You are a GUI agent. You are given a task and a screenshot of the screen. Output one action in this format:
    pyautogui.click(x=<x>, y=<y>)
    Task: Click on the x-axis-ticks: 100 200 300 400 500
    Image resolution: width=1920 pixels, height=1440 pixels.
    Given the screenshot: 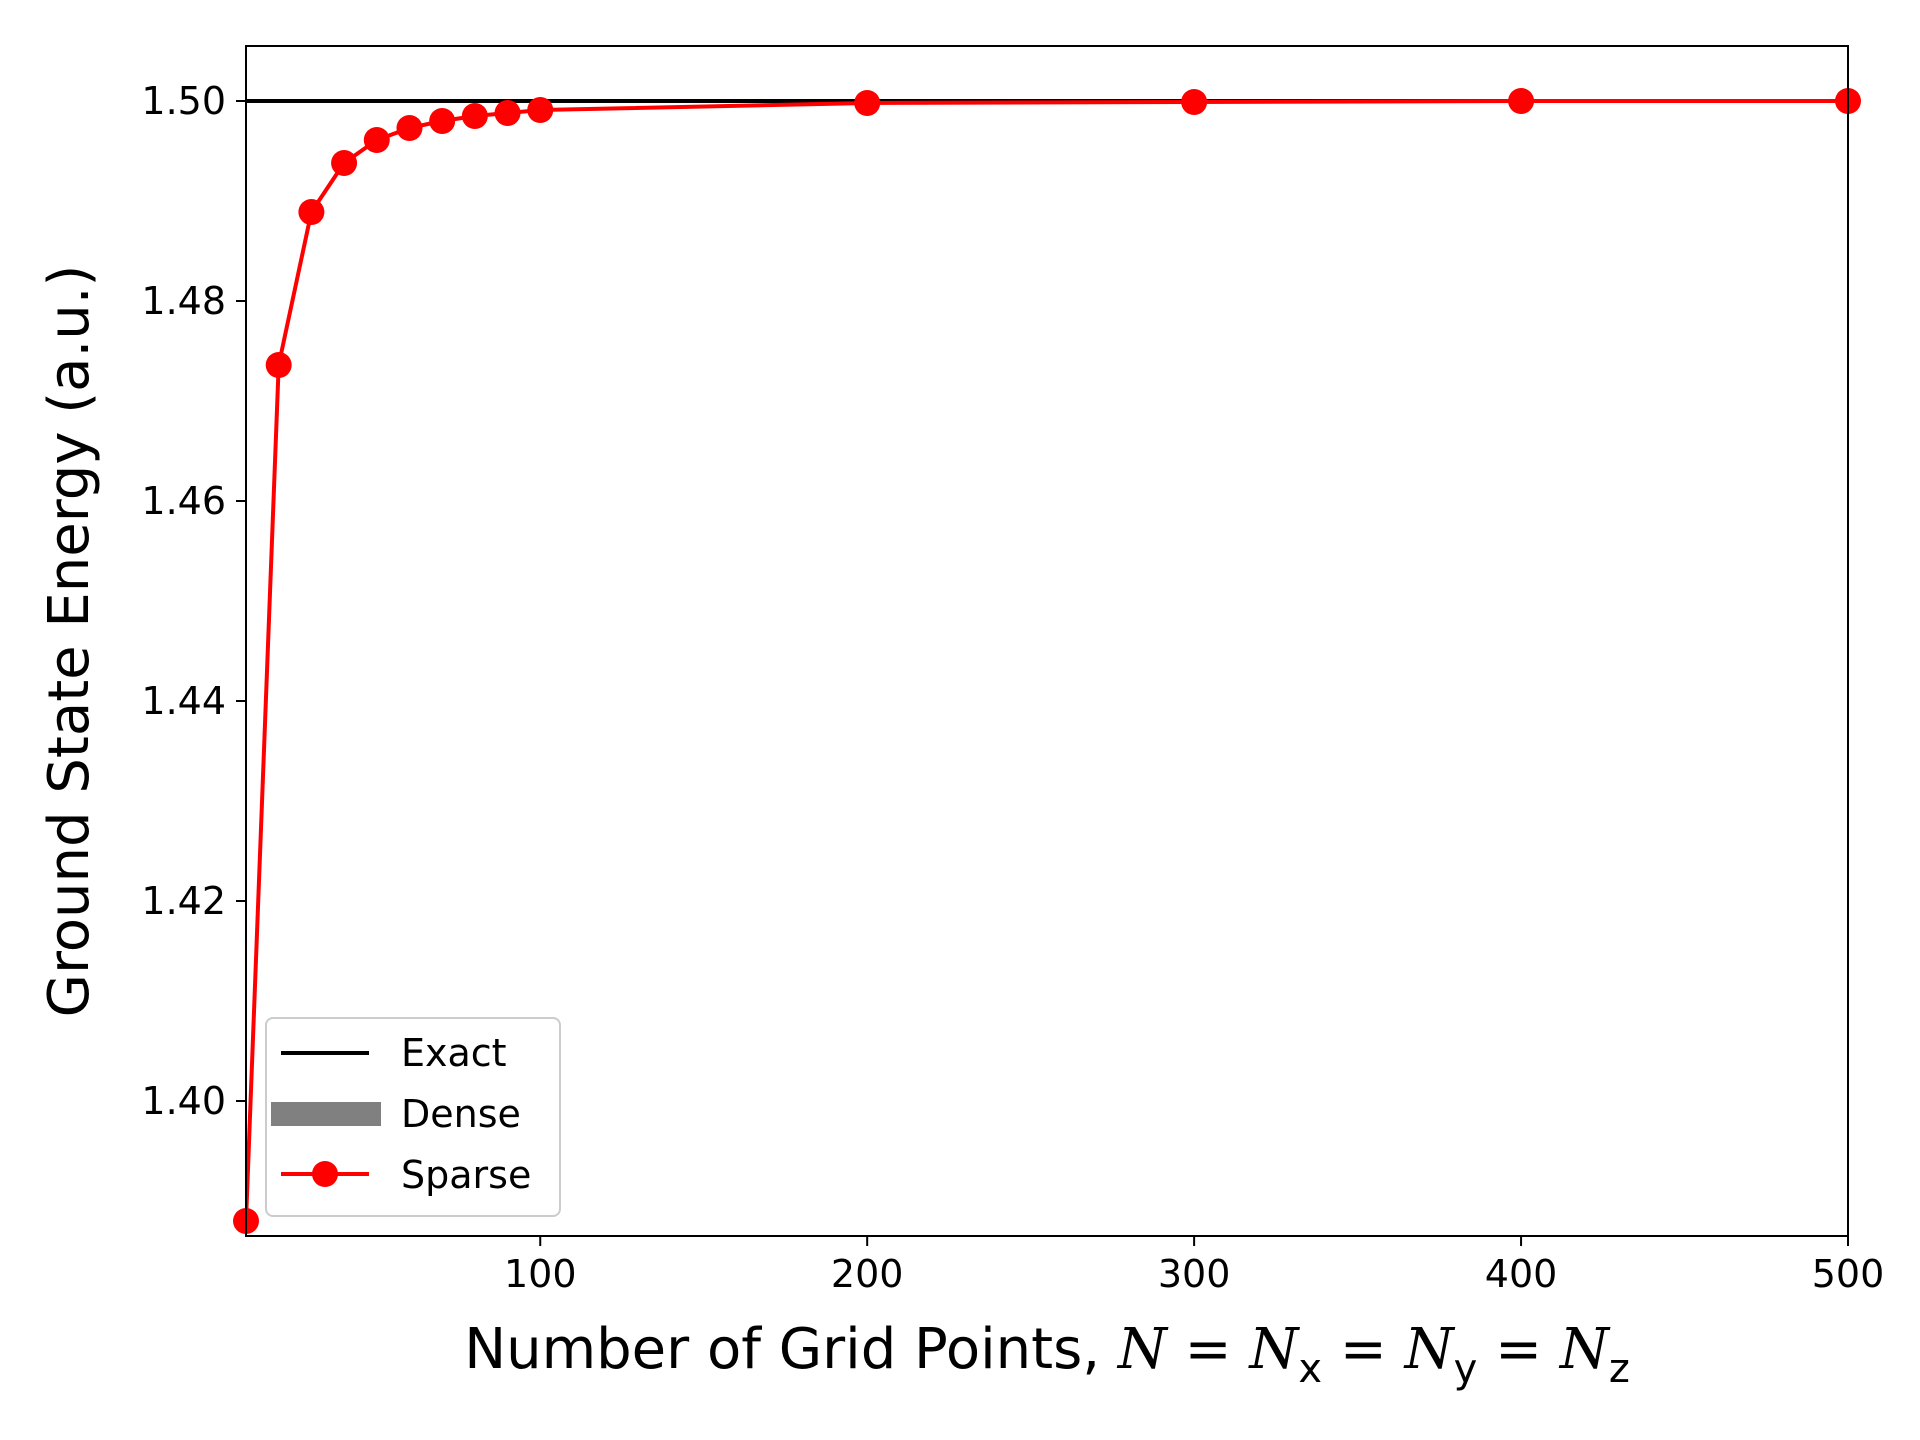 What is the action you would take?
    pyautogui.click(x=1194, y=1266)
    